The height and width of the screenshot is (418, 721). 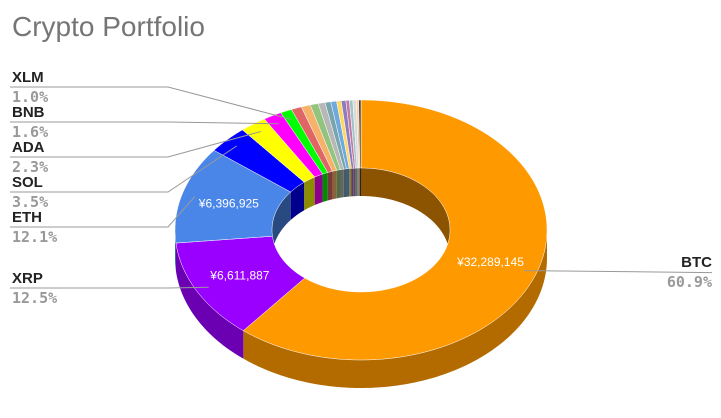 I want to click on category-label: XLM, so click(x=28, y=77).